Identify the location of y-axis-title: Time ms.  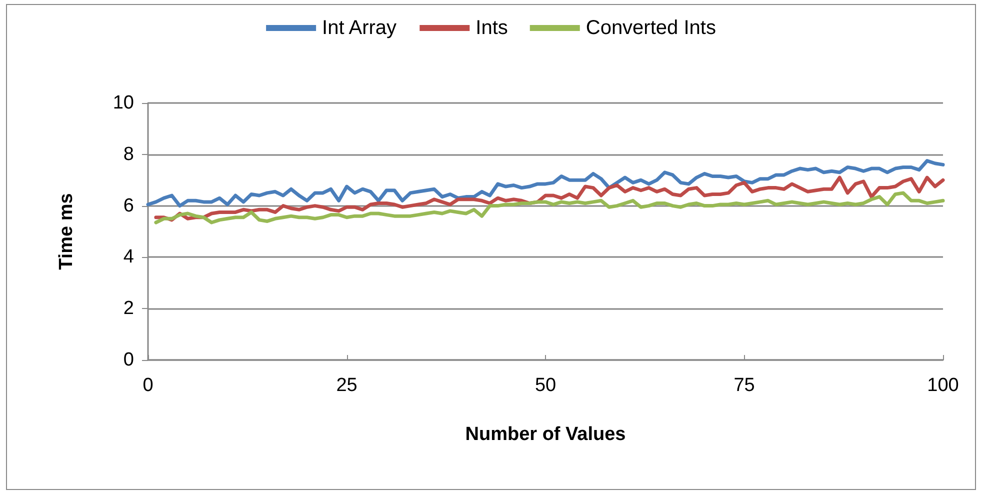
(66, 231).